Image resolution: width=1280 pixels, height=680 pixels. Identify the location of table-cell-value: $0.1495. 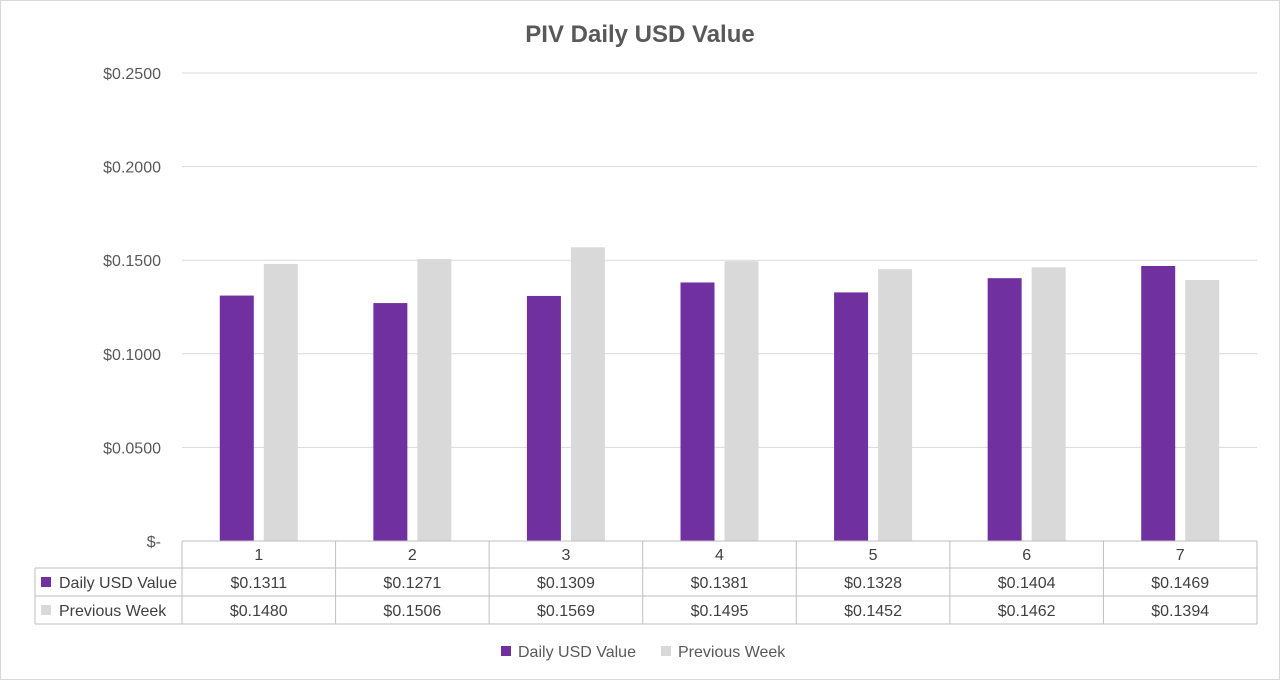
(720, 611).